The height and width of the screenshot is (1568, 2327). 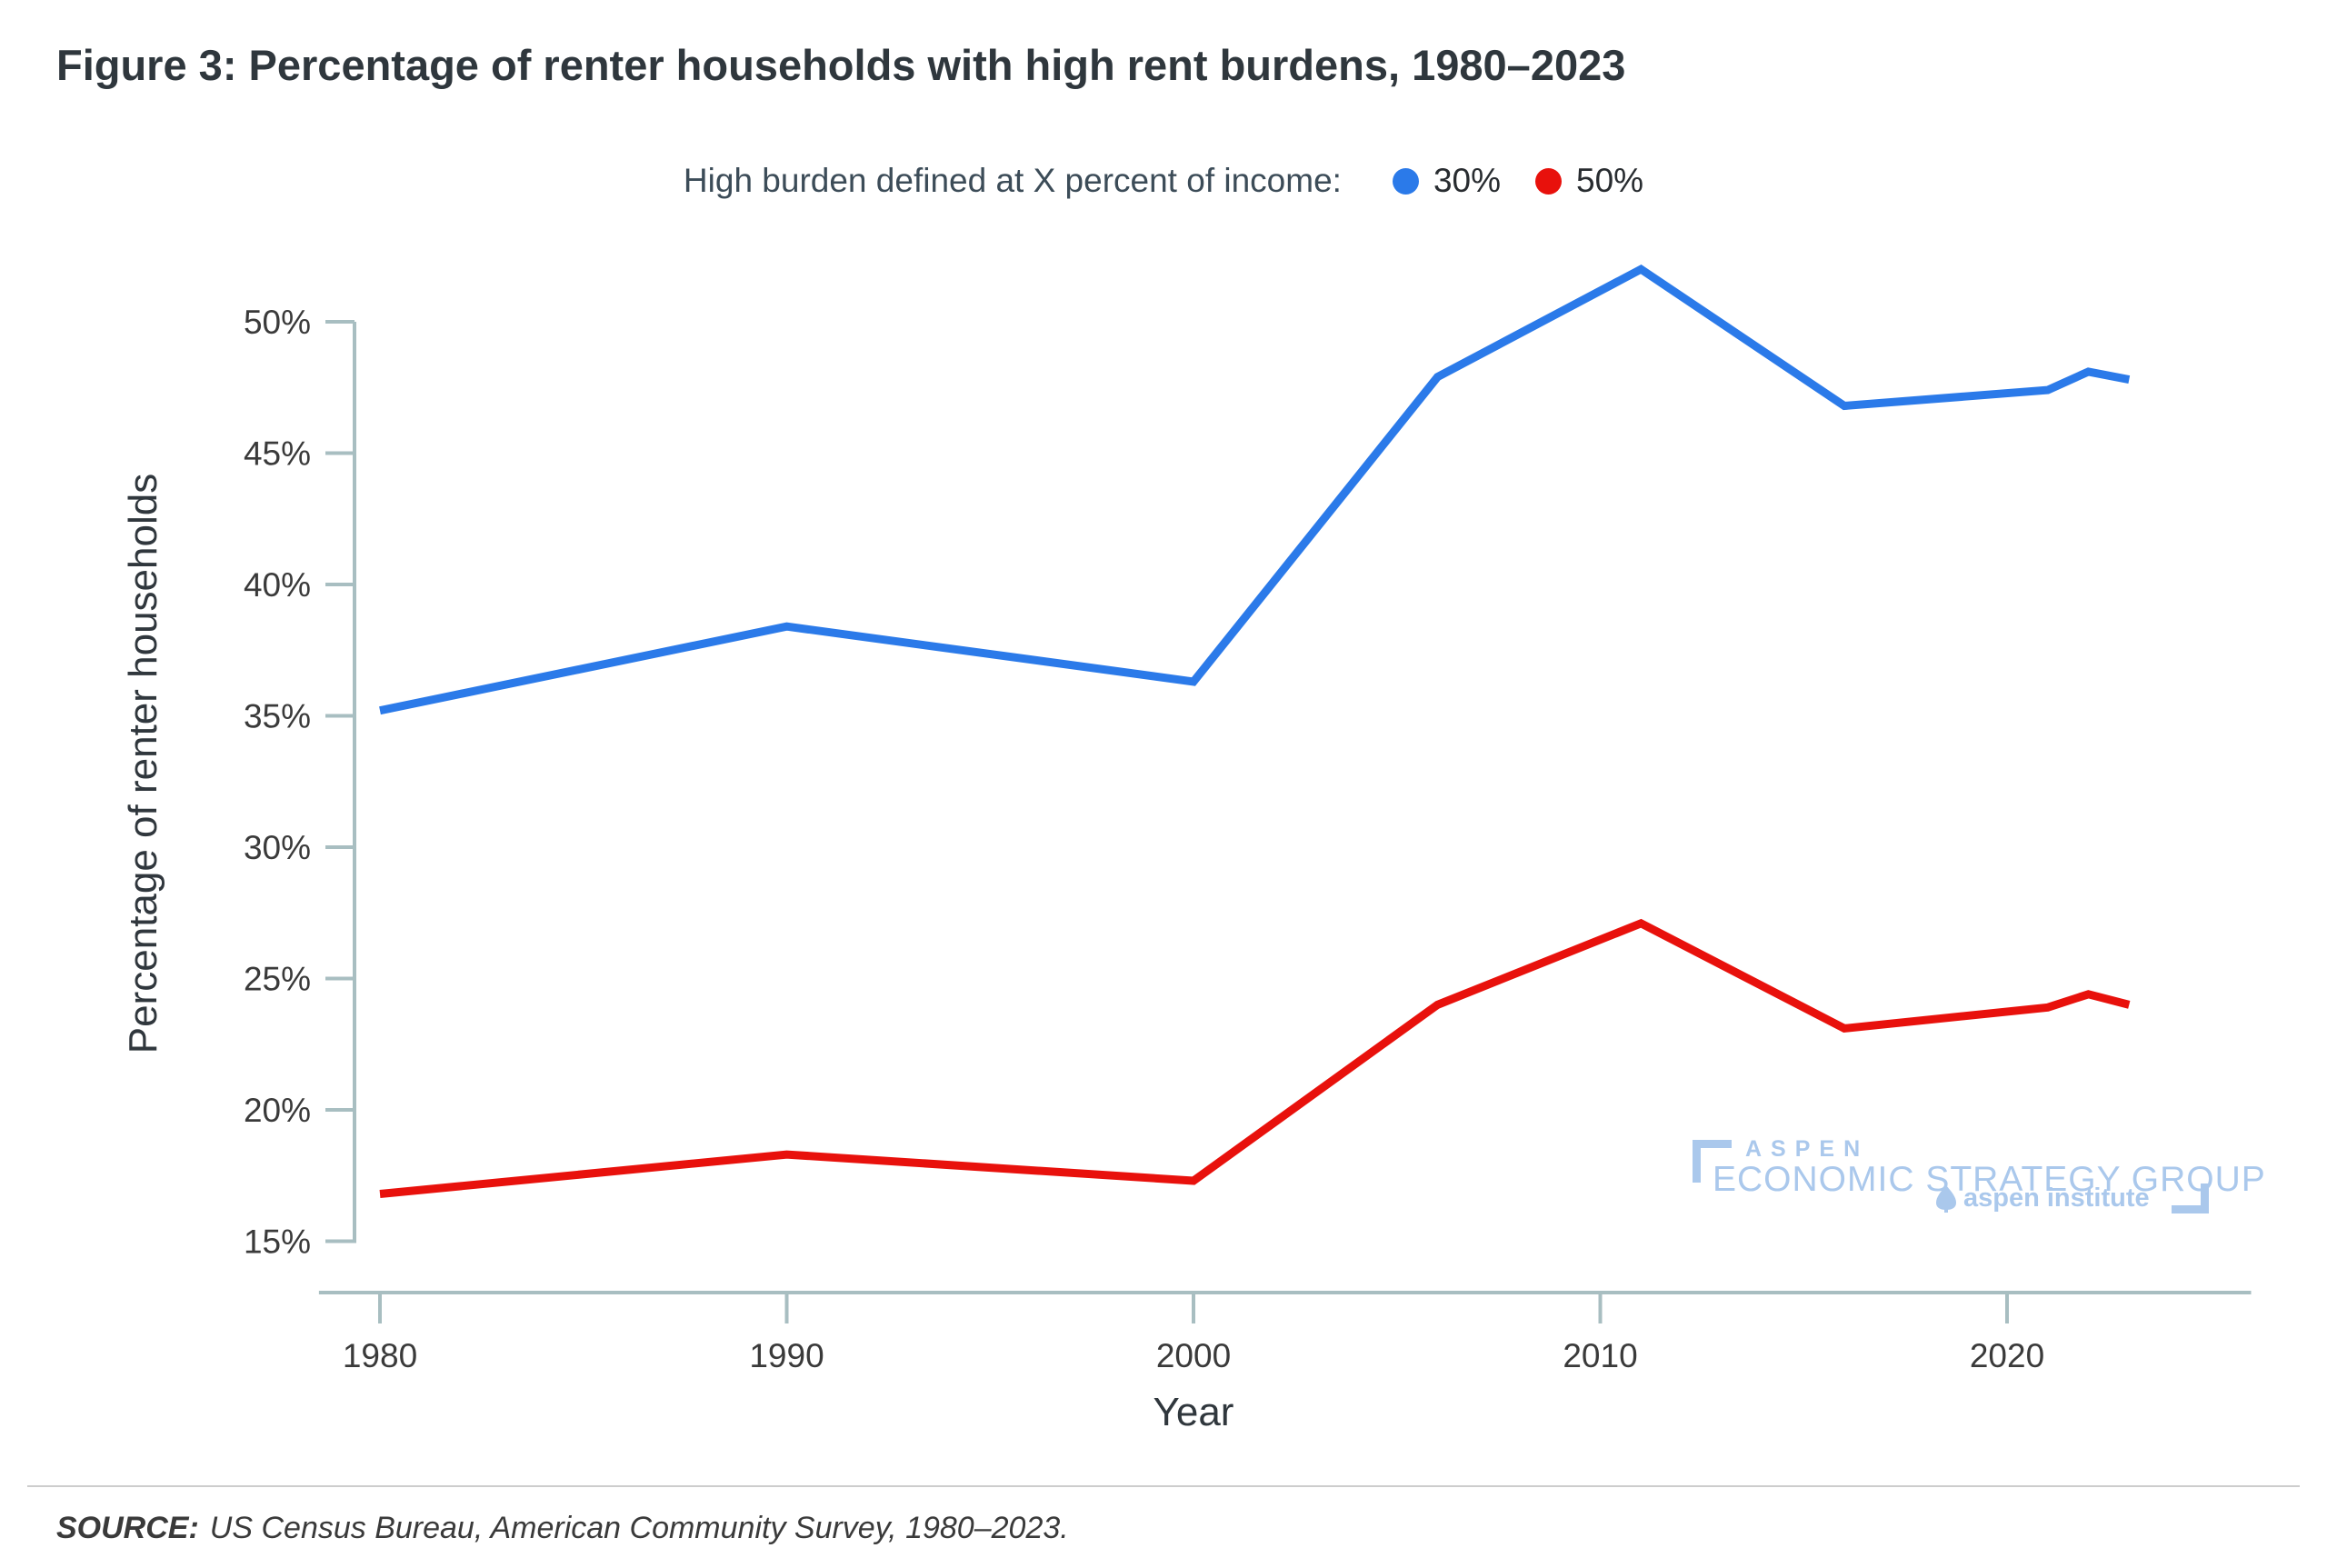 What do you see at coordinates (1255, 1058) in the screenshot?
I see `series-line-50pct` at bounding box center [1255, 1058].